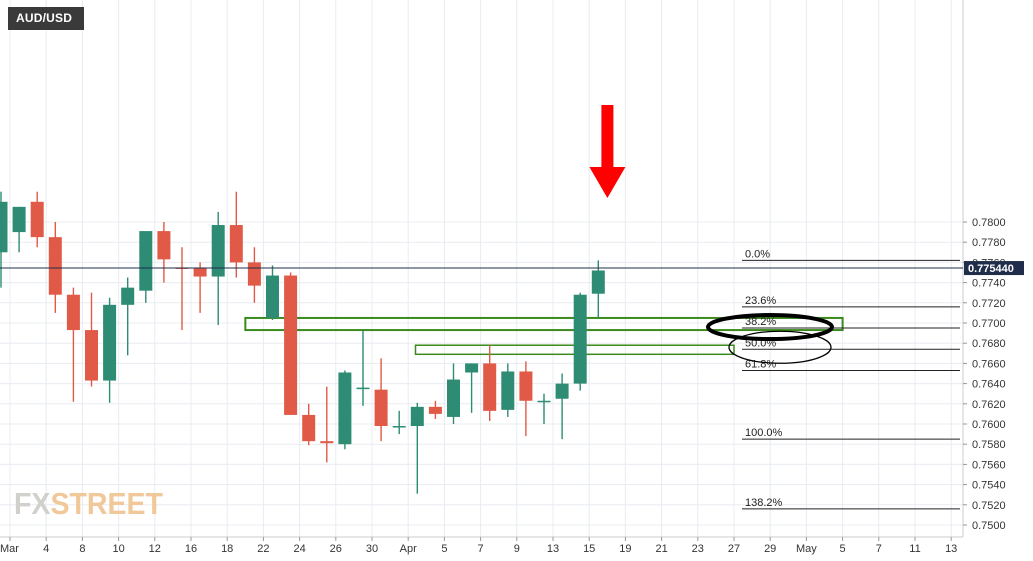 Image resolution: width=1033 pixels, height=561 pixels. What do you see at coordinates (989, 506) in the screenshot?
I see `y-tick-label: 0.7520` at bounding box center [989, 506].